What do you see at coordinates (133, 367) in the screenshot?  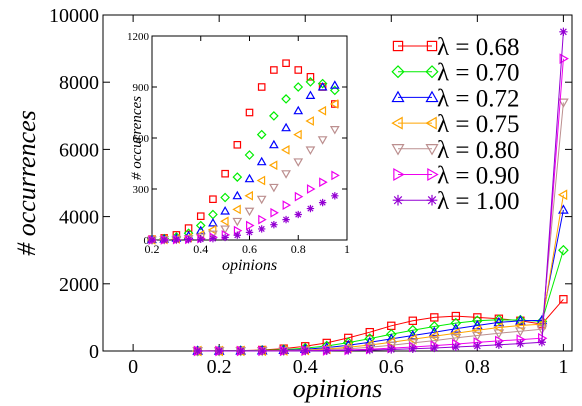 I see `x-tick-label: 0` at bounding box center [133, 367].